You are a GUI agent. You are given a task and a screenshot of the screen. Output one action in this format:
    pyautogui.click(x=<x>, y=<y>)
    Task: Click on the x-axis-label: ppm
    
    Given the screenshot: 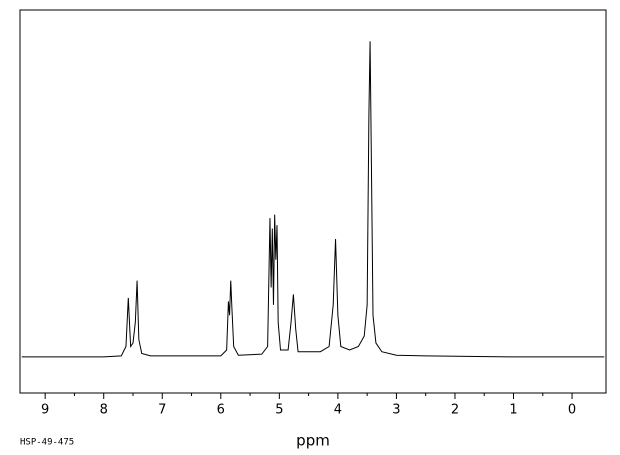 What is the action you would take?
    pyautogui.click(x=313, y=441)
    